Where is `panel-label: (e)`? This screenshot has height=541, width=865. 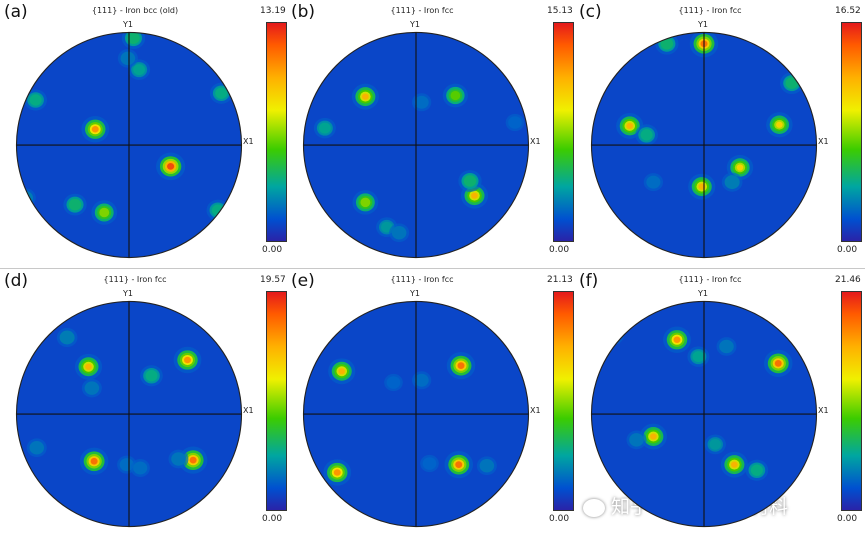 panel-label: (e) is located at coordinates (303, 281).